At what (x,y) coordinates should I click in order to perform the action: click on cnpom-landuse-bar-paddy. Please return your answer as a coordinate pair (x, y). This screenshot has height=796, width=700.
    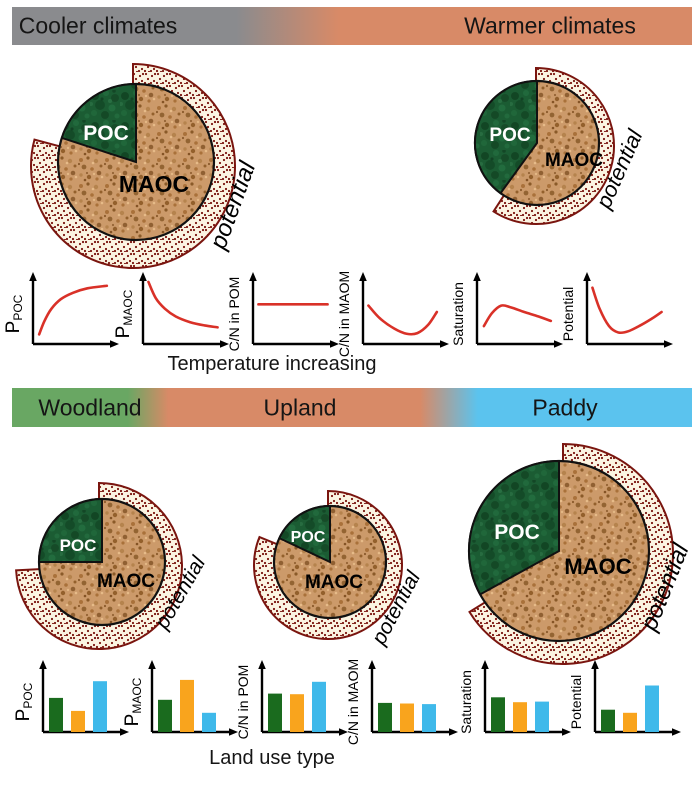
    Looking at the image, I should click on (319, 706).